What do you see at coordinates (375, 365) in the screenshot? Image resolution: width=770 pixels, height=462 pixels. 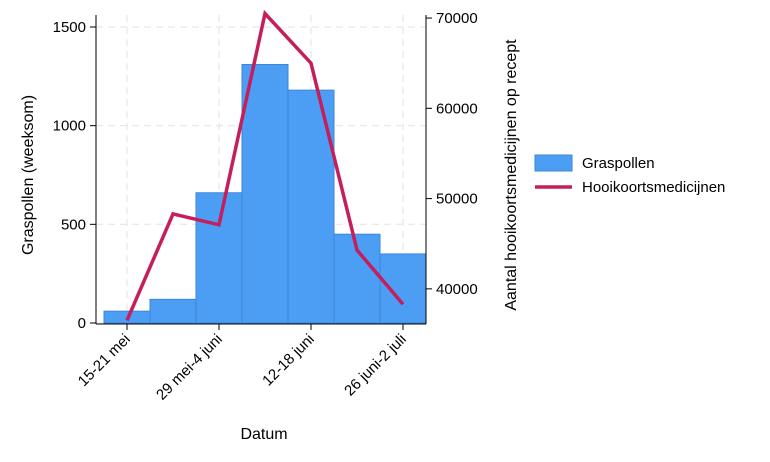 I see `x-tick-label: 26 juni-2 juli` at bounding box center [375, 365].